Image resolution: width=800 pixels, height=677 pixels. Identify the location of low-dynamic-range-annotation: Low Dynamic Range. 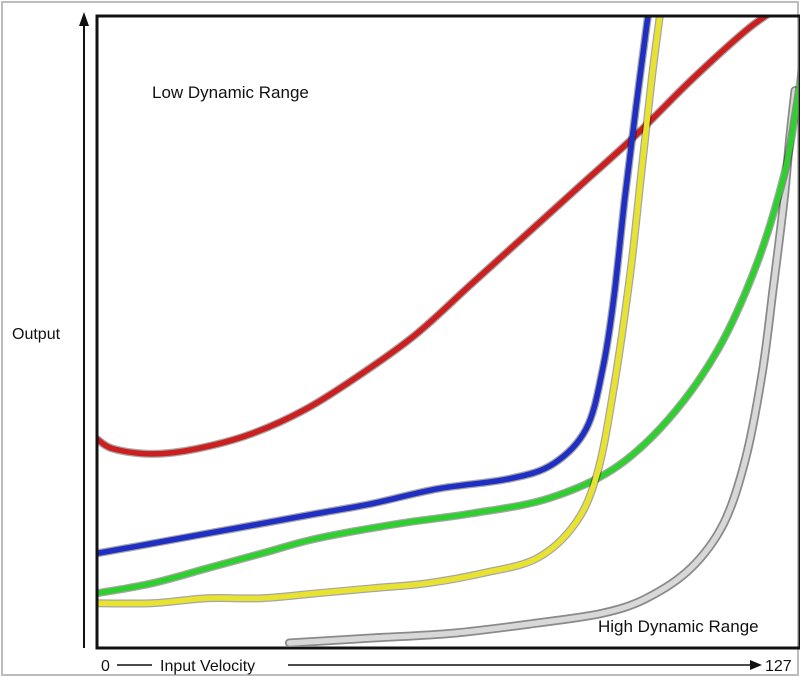
(230, 92).